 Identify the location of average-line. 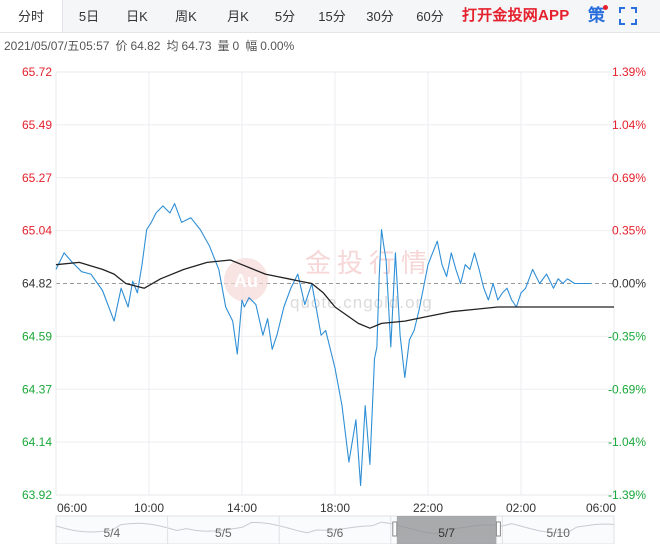
(334, 294).